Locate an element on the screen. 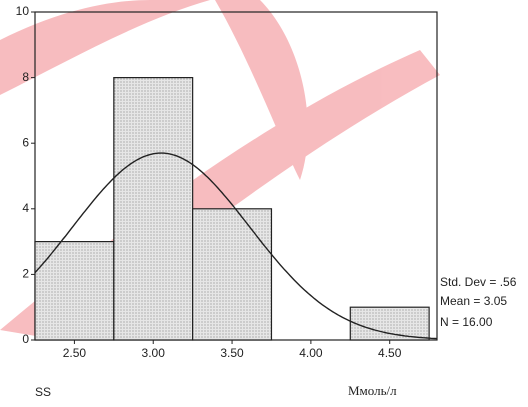  y-tick-label: 0 is located at coordinates (25, 339).